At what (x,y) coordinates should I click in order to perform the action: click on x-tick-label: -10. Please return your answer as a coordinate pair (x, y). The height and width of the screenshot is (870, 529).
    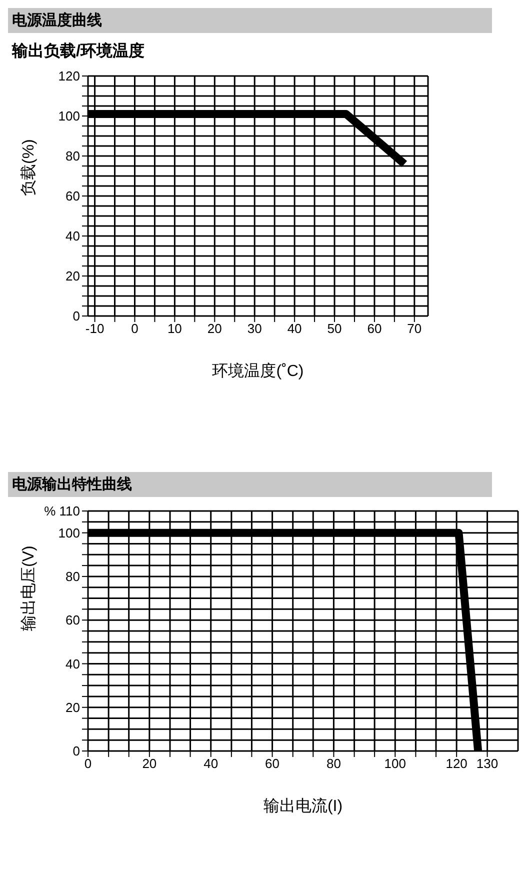
    Looking at the image, I should click on (94, 328).